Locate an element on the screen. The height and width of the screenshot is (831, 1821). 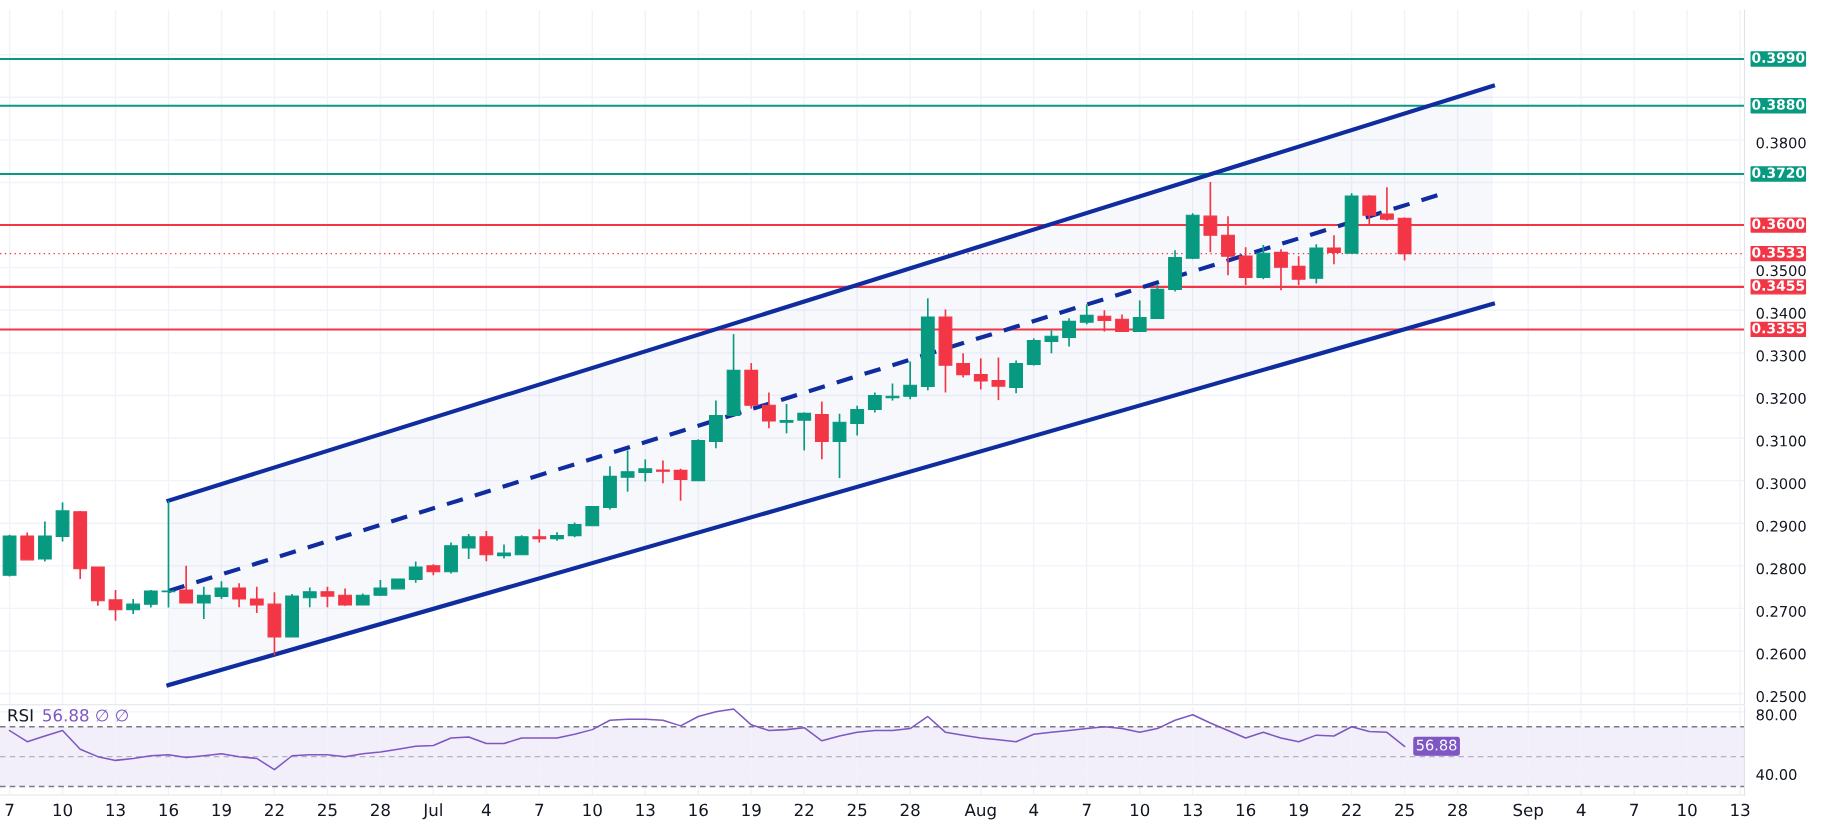
ref-line-label: 0.3880 is located at coordinates (1778, 104).